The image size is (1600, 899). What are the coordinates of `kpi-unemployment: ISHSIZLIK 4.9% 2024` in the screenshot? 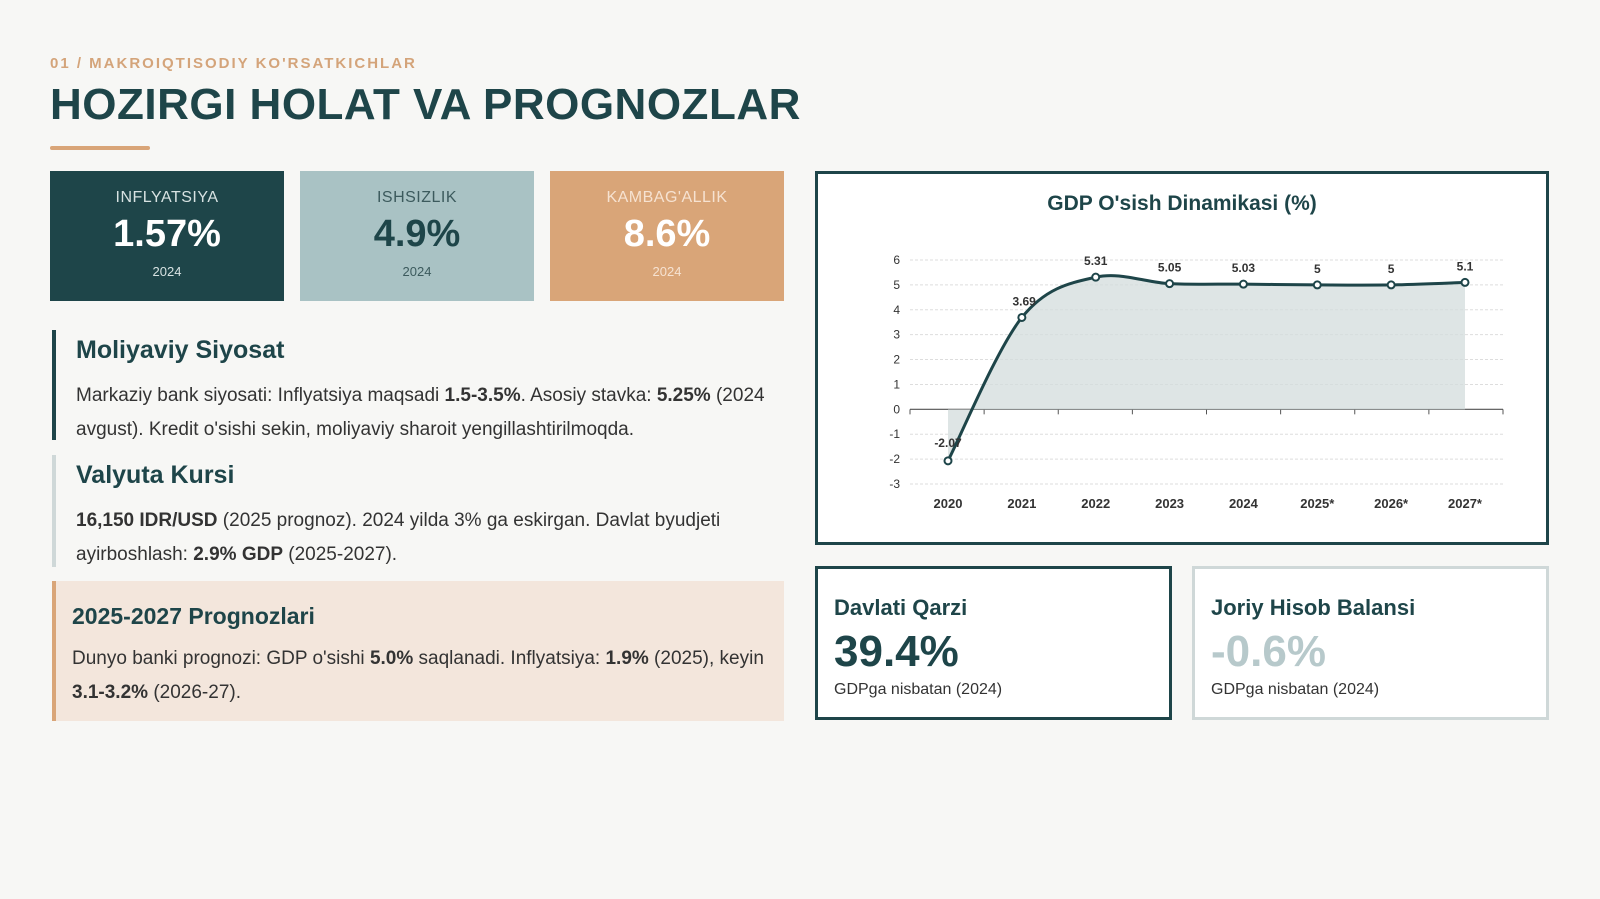 It's located at (417, 236).